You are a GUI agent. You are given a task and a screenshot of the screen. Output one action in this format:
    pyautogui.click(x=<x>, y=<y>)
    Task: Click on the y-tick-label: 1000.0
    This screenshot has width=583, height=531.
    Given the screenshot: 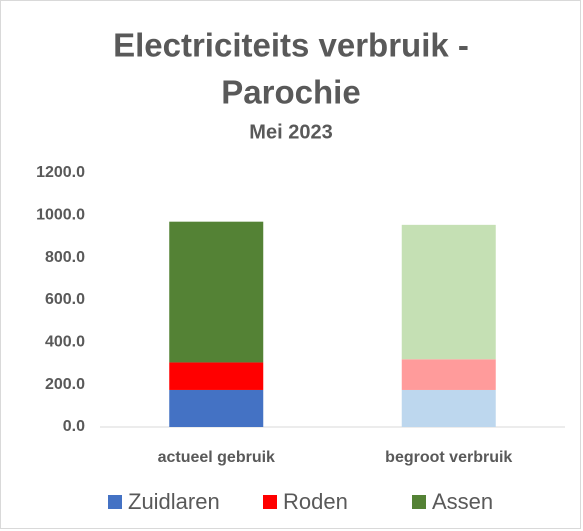 What is the action you would take?
    pyautogui.click(x=60, y=215)
    